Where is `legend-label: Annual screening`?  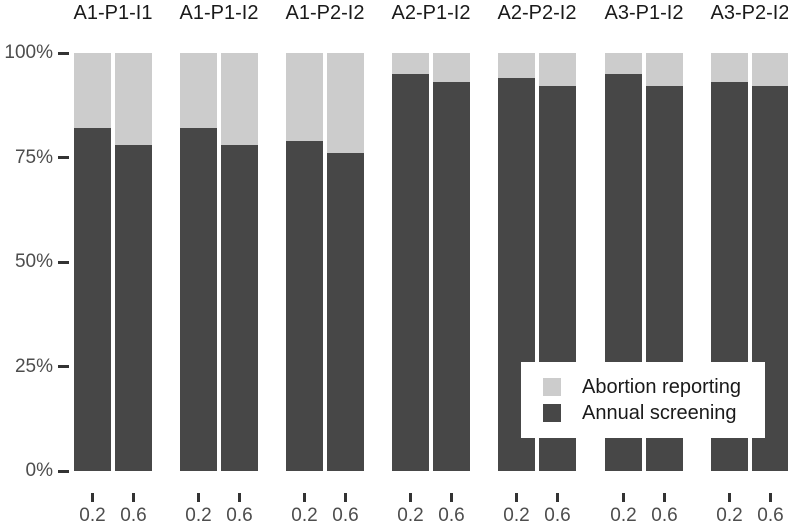
legend-label: Annual screening is located at coordinates (659, 412).